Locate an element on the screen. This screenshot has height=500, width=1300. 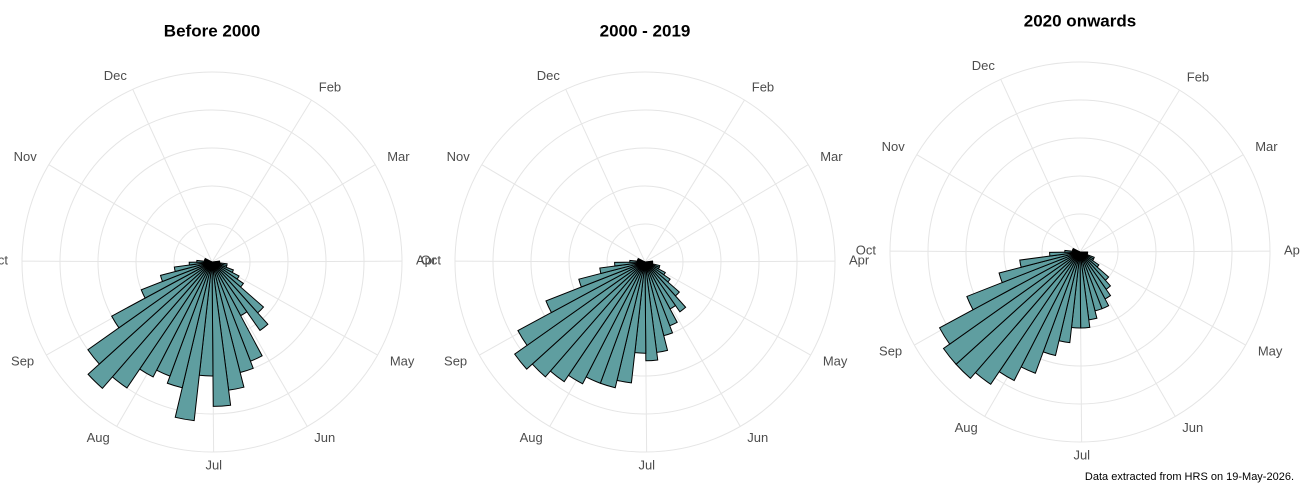
chart-title: 2020 onwards is located at coordinates (1080, 20).